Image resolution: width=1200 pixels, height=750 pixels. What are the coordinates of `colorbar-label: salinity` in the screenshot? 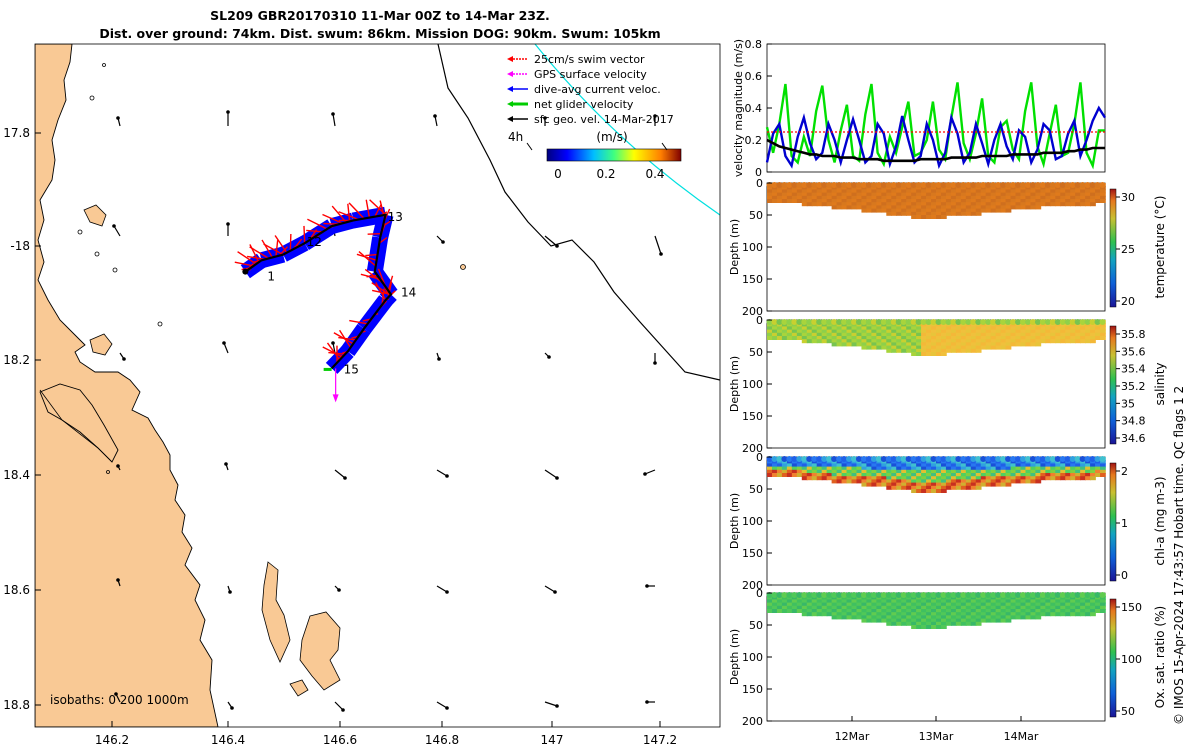 It's located at (1160, 383).